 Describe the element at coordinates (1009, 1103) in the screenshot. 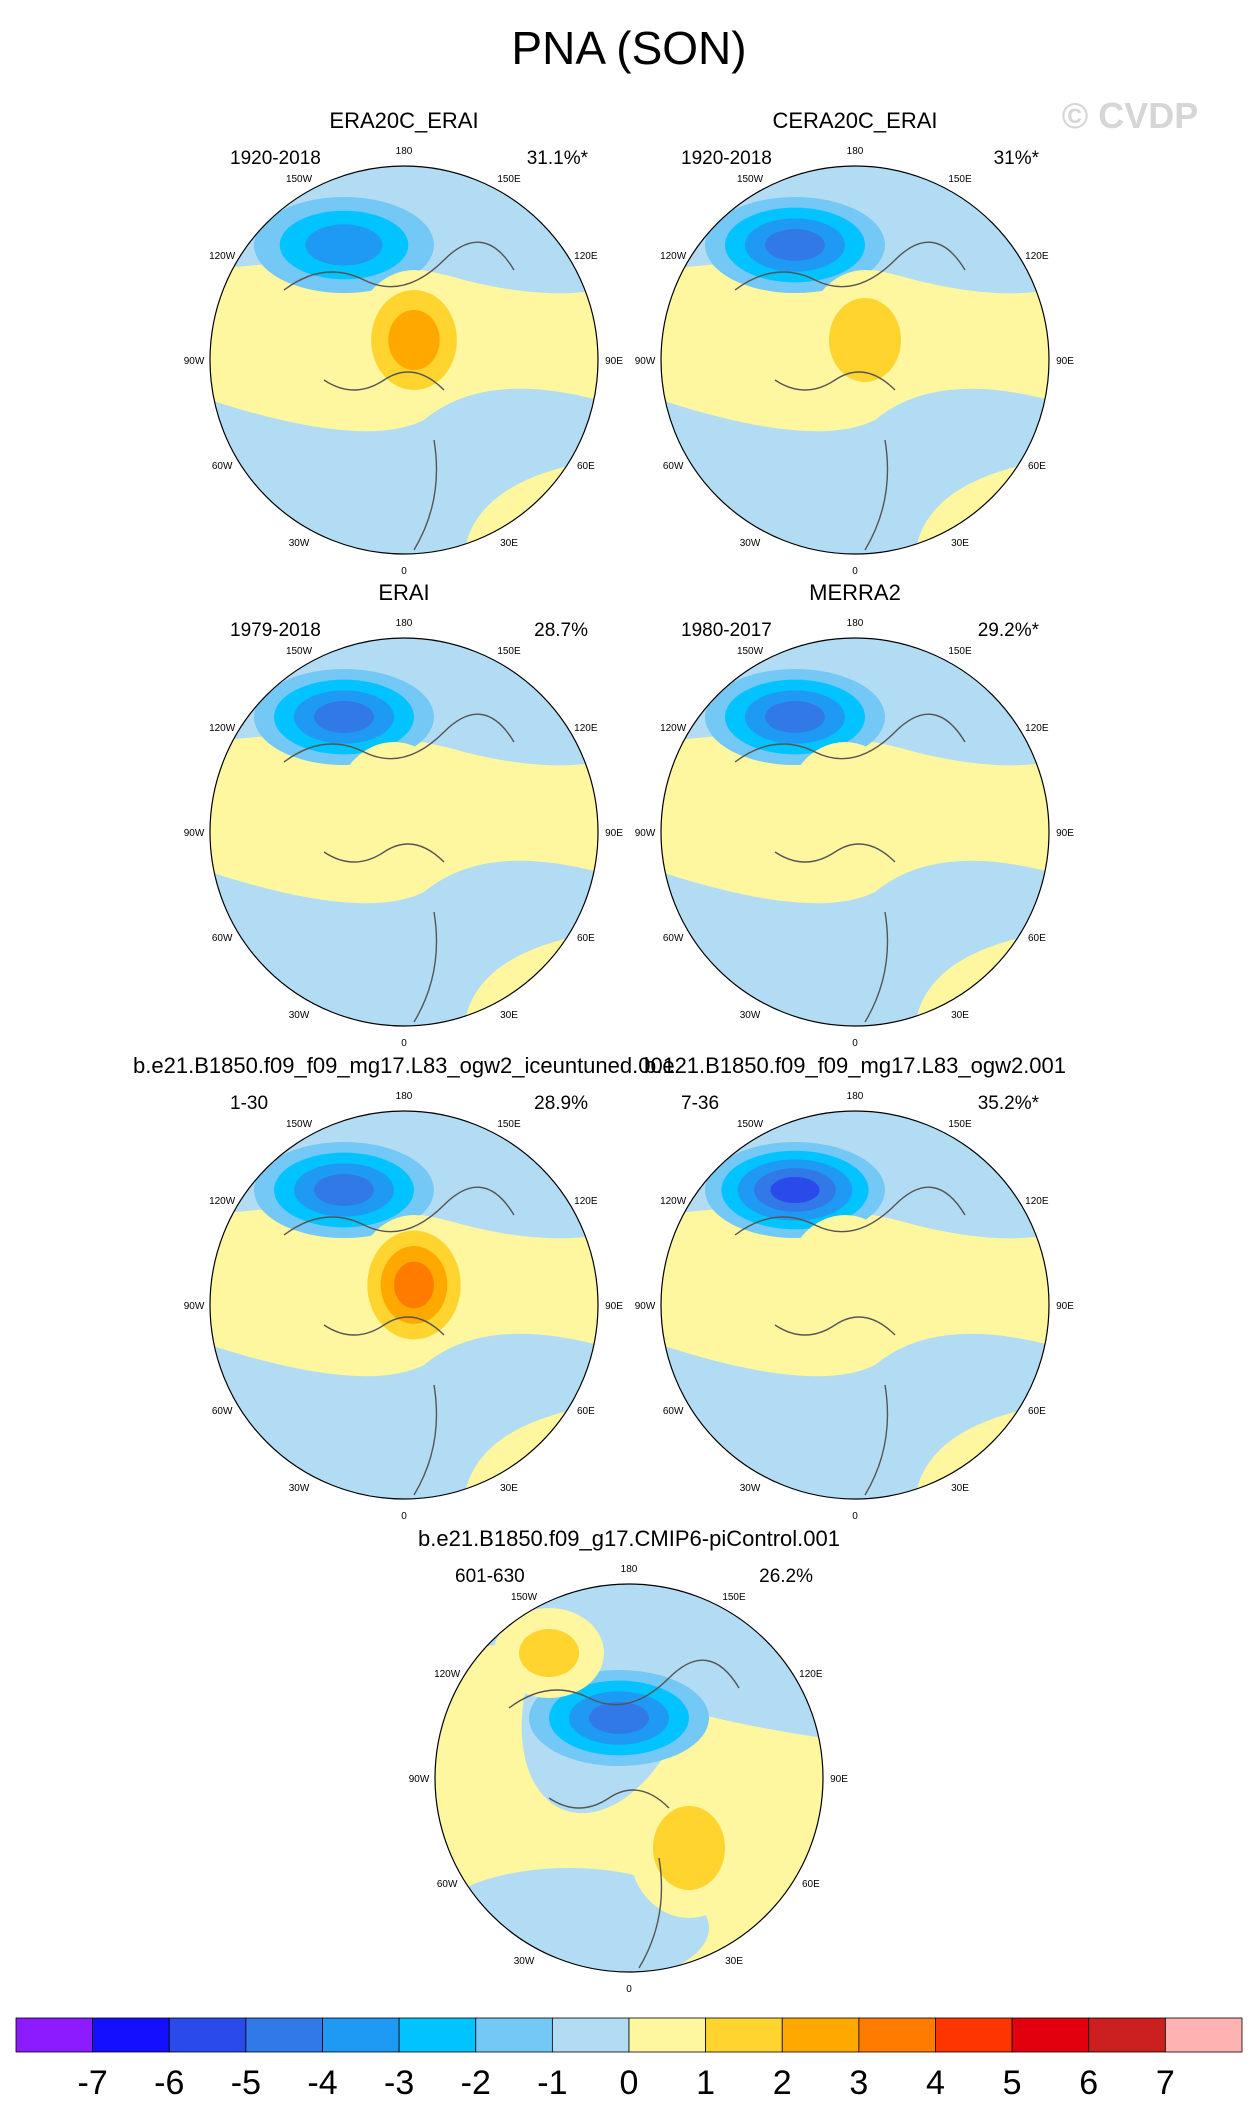

I see `panel-variance: 35.2%*` at that location.